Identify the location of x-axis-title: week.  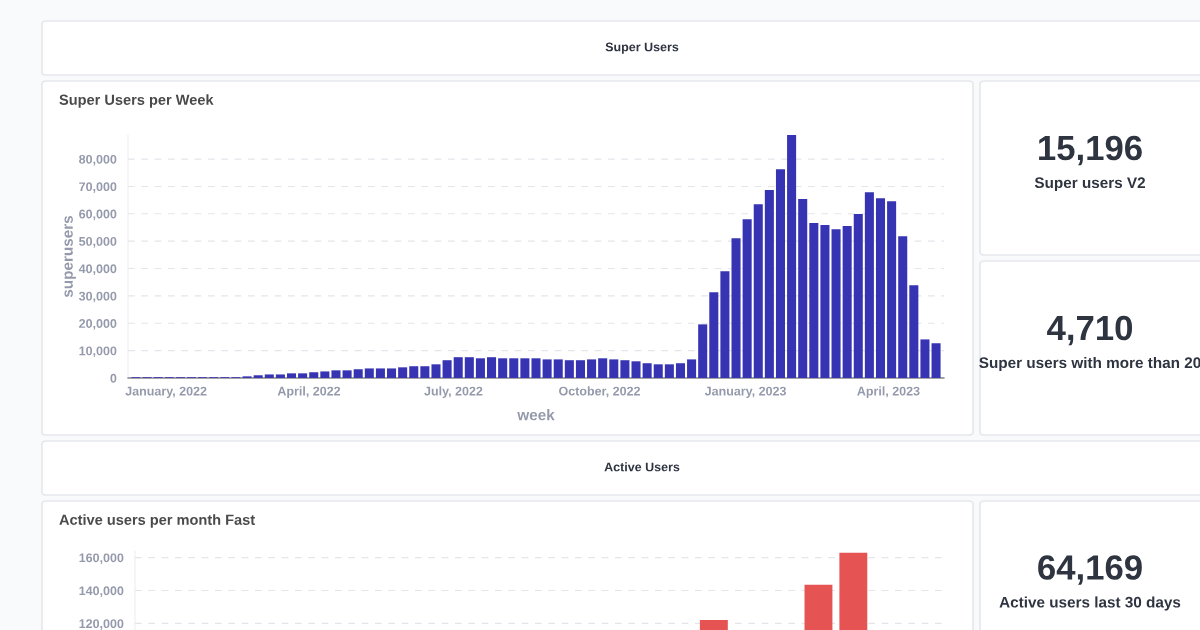
(536, 415).